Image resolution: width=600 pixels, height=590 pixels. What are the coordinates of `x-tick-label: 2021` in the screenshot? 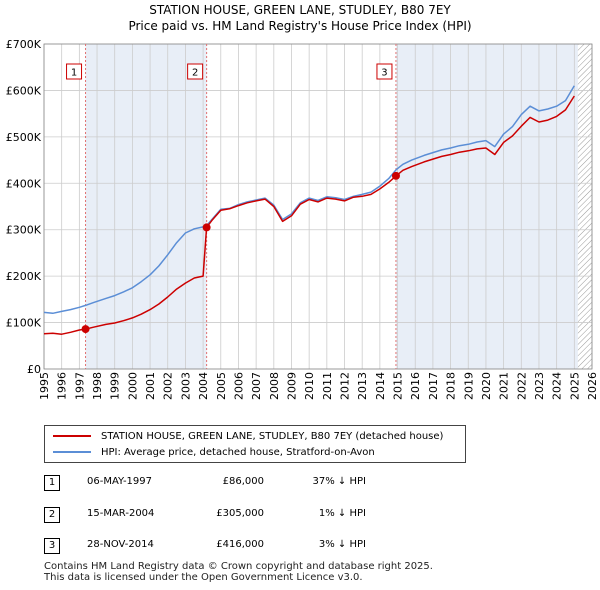 It's located at (504, 386).